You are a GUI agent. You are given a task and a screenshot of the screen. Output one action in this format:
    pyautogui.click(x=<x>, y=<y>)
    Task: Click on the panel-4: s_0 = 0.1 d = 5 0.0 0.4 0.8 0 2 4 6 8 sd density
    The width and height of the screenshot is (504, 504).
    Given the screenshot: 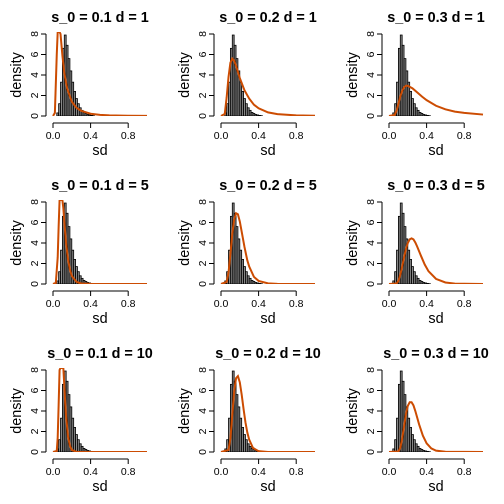 What is the action you would take?
    pyautogui.click(x=79, y=252)
    